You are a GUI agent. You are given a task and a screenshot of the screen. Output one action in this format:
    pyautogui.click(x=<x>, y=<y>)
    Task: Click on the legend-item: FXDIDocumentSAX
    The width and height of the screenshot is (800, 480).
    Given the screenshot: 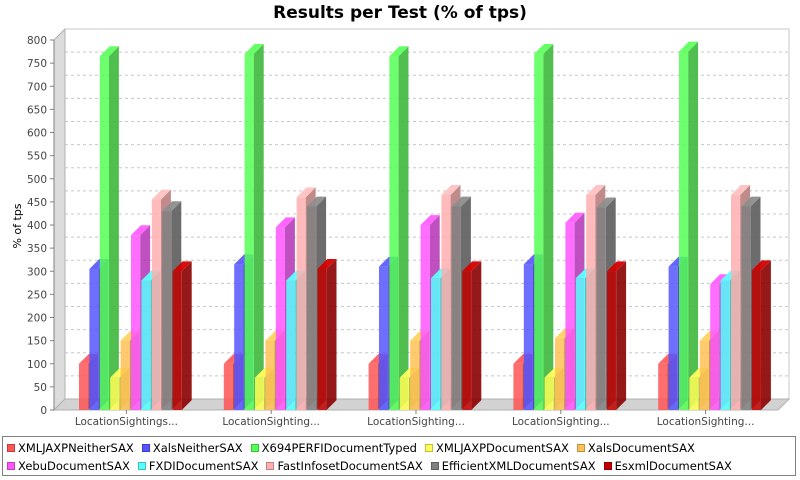 What is the action you would take?
    pyautogui.click(x=198, y=466)
    